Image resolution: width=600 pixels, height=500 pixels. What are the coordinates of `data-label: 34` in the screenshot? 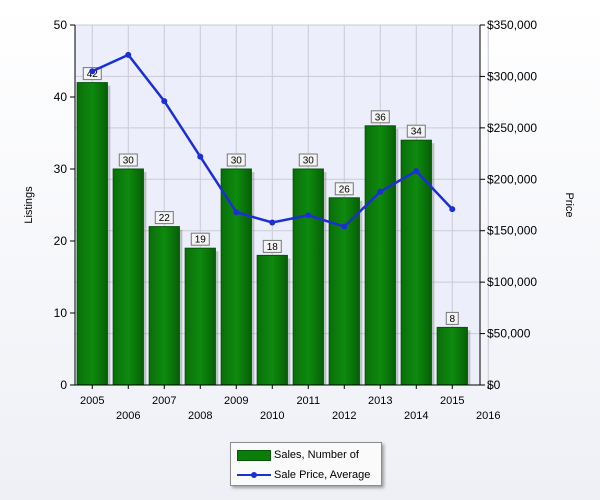 It's located at (417, 132).